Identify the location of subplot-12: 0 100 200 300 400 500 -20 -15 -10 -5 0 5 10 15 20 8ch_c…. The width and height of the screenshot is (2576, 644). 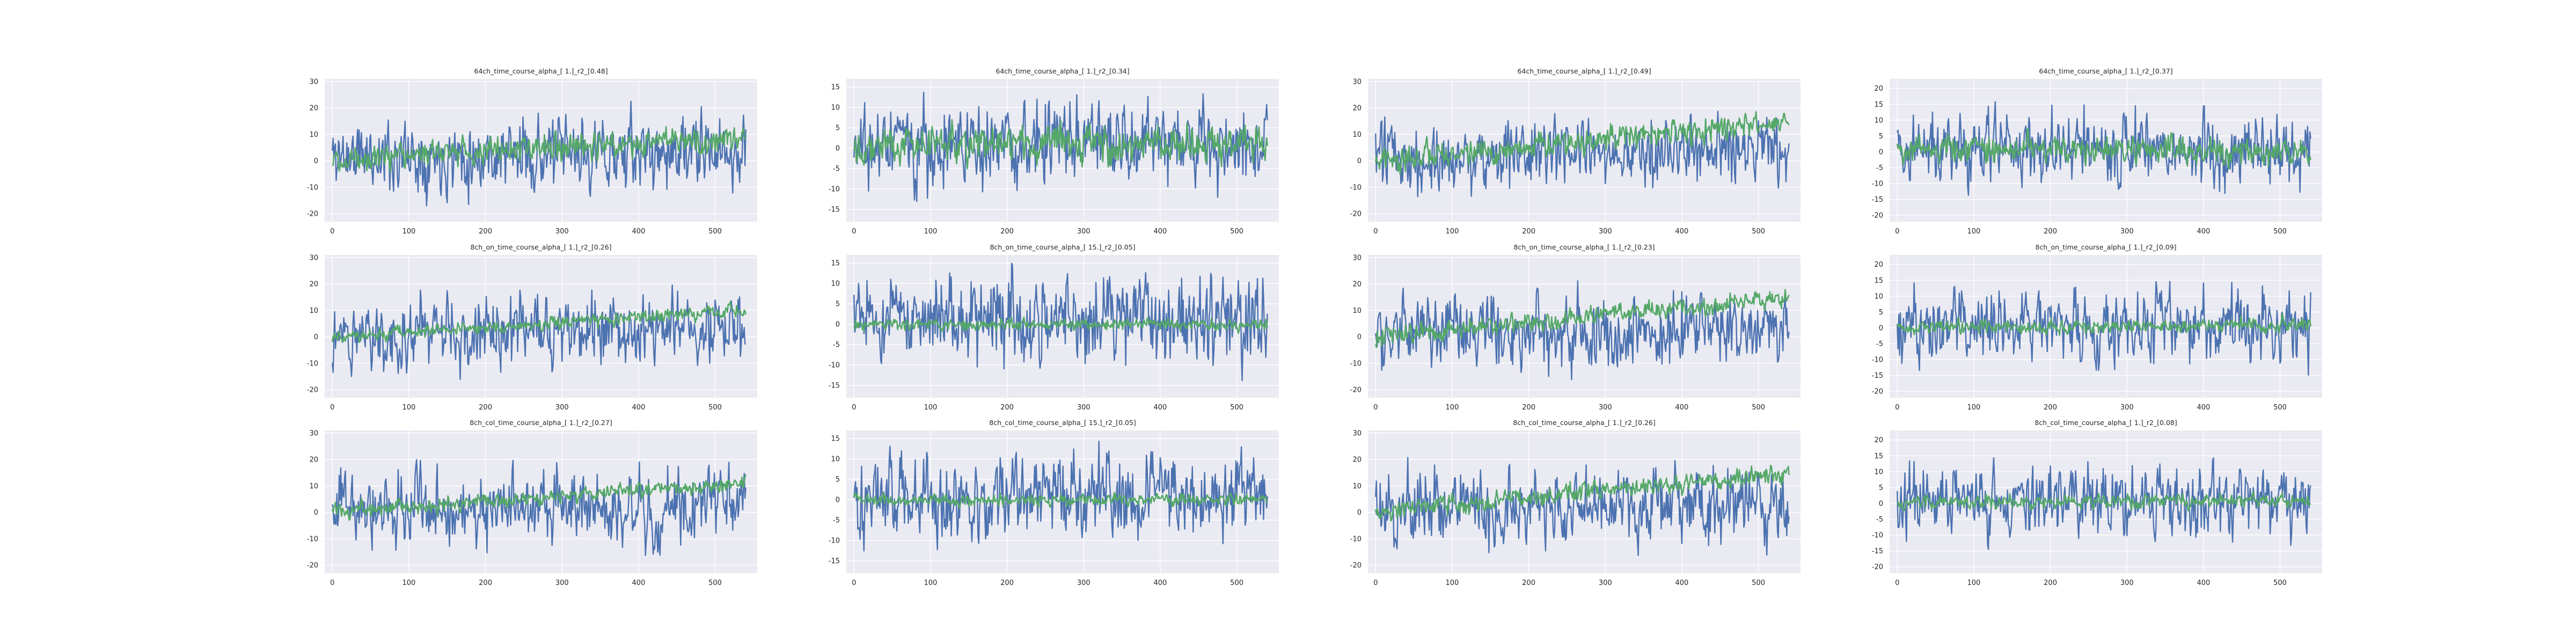
(2097, 503).